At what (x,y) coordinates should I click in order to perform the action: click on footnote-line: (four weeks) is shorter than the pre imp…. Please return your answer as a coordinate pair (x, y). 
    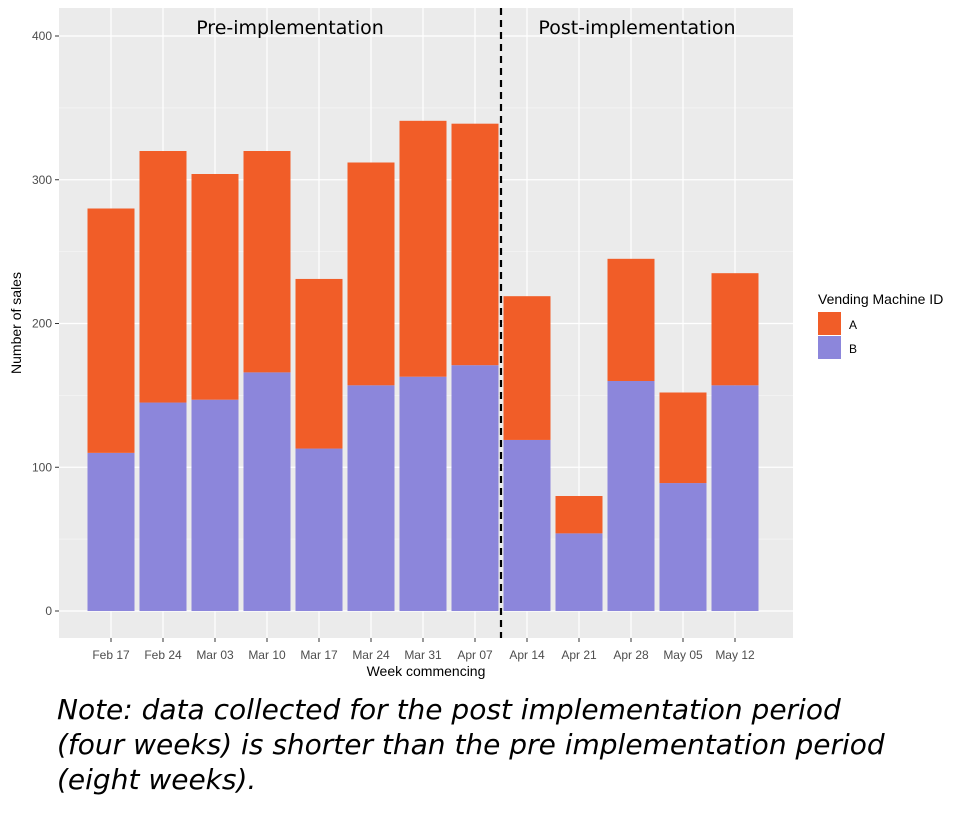
    Looking at the image, I should click on (471, 744).